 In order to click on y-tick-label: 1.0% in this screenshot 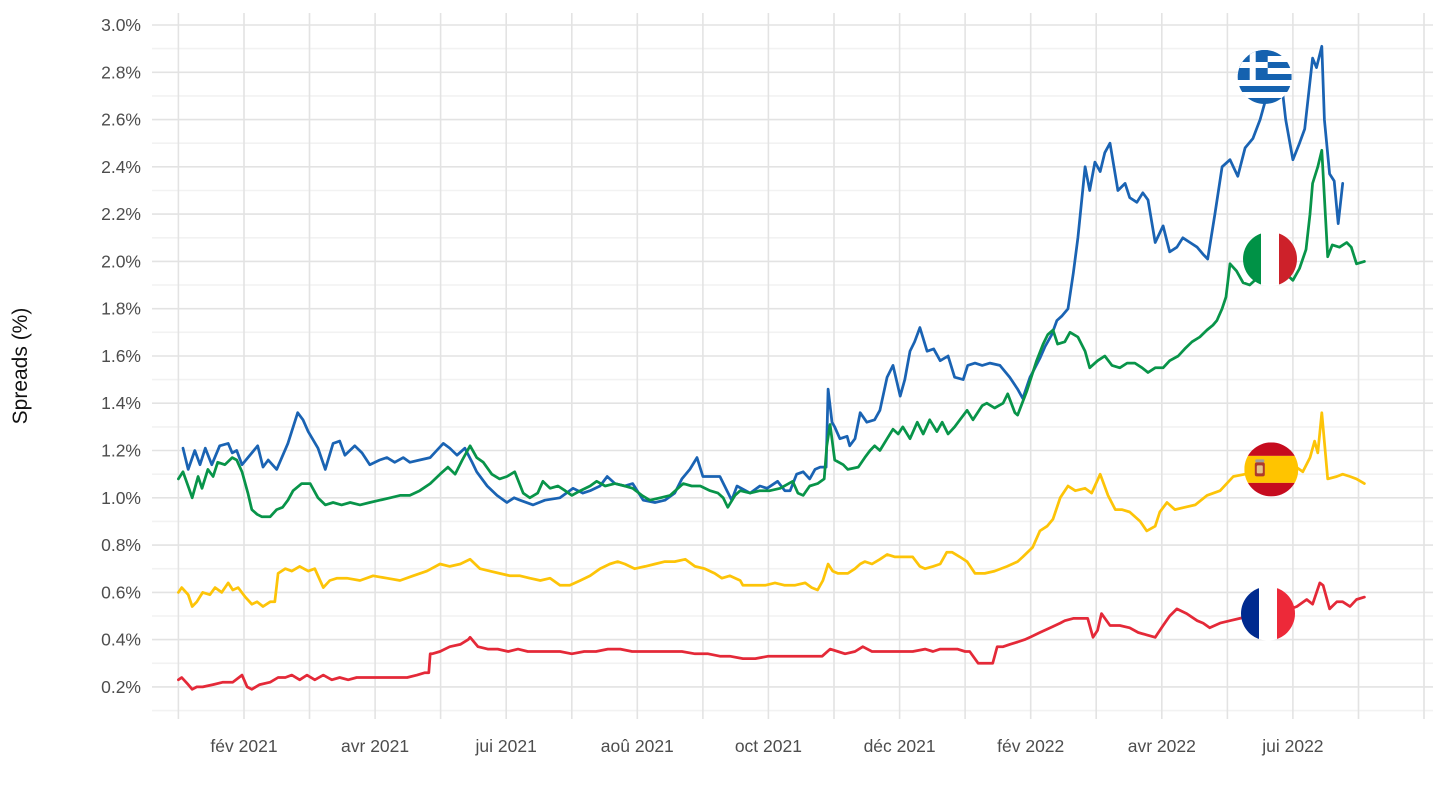, I will do `click(121, 498)`.